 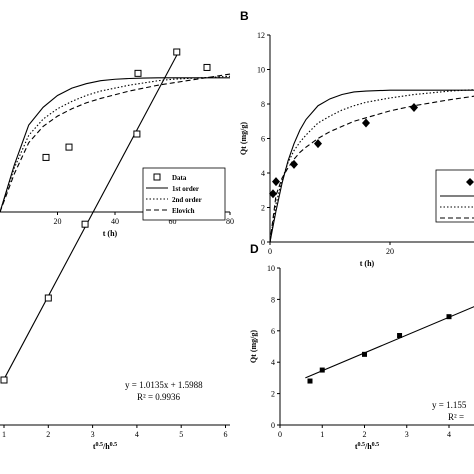 I want to click on series-line-fit, so click(x=389, y=342).